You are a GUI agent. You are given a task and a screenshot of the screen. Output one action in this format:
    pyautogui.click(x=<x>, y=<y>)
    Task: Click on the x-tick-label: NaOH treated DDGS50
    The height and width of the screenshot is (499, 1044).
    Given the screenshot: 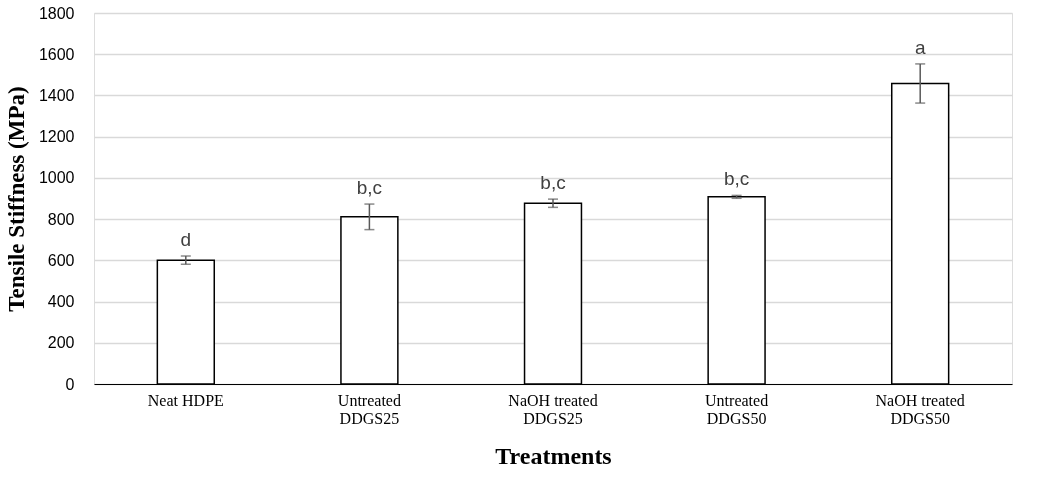 What is the action you would take?
    pyautogui.click(x=920, y=409)
    